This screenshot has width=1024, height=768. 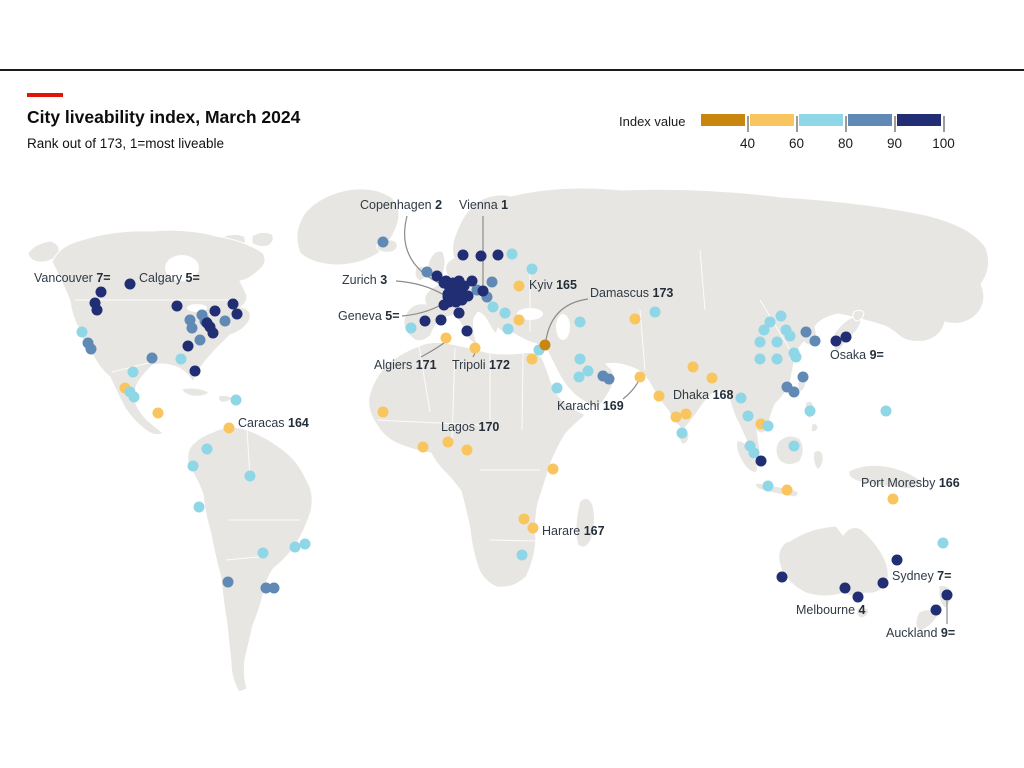 What do you see at coordinates (348, 227) in the screenshot?
I see `land-greenland` at bounding box center [348, 227].